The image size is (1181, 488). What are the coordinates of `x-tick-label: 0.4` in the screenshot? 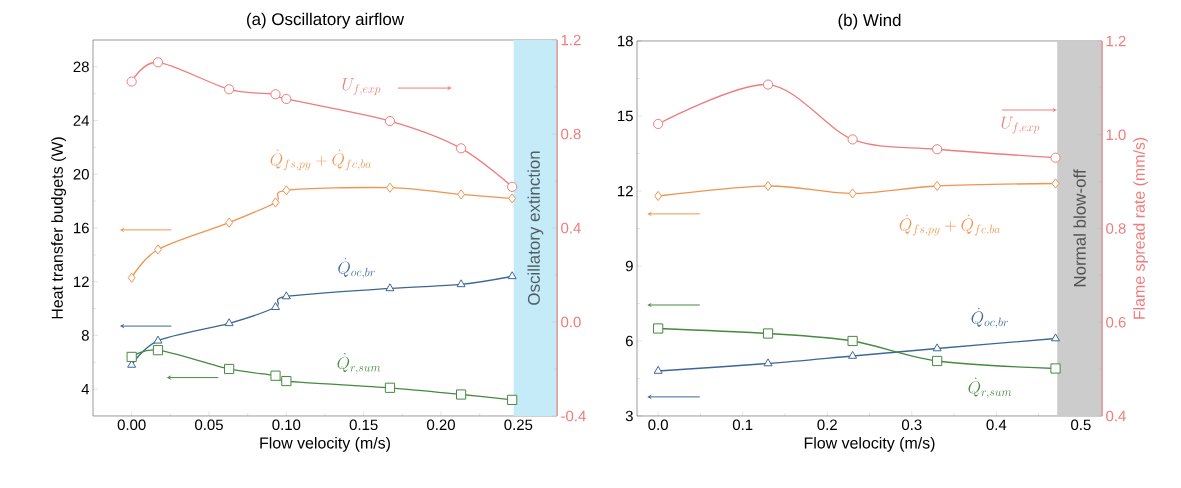 It's located at (996, 425).